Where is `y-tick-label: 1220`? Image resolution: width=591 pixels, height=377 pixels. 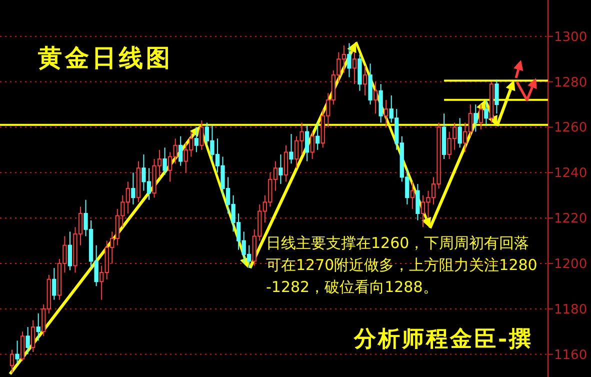
y-tick-label: 1220 is located at coordinates (571, 219).